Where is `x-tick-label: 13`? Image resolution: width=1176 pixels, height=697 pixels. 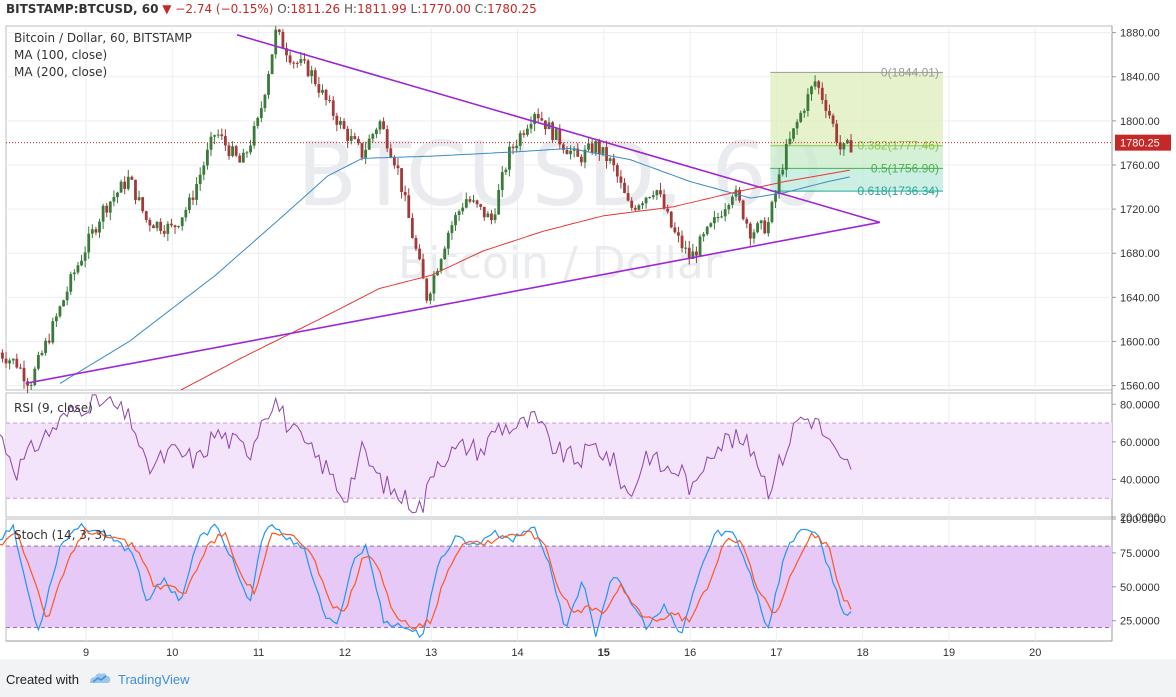
x-tick-label: 13 is located at coordinates (431, 653).